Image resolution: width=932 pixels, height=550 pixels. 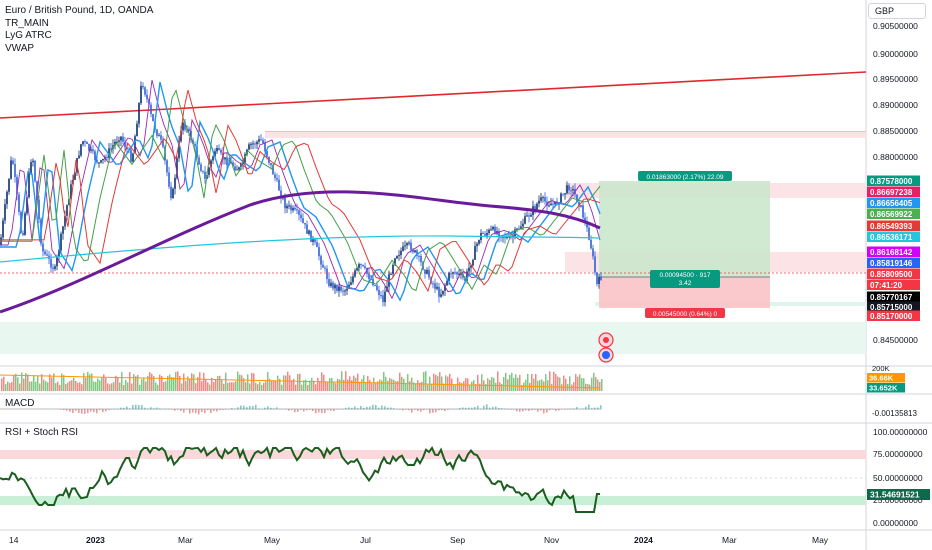 I want to click on indicator-lyg-atrc: LyG ATRC, so click(x=28, y=35).